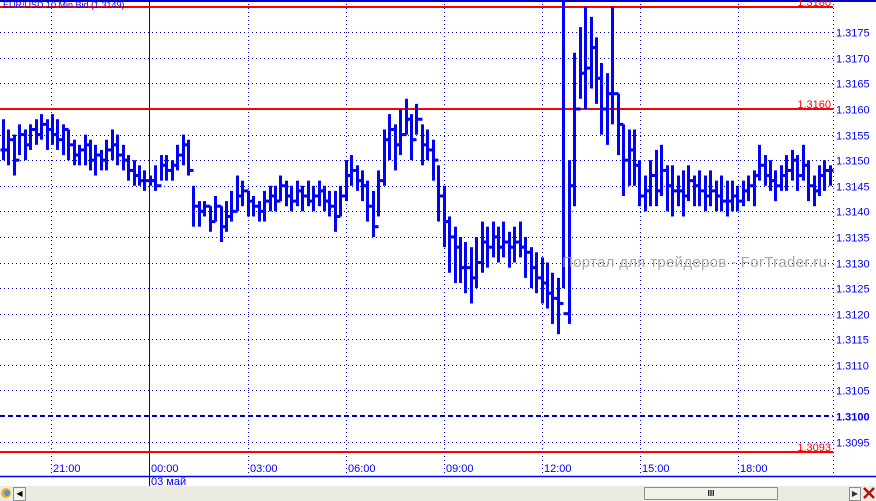 The image size is (876, 501). What do you see at coordinates (19, 494) in the screenshot?
I see `scroll-left-button: ◀` at bounding box center [19, 494].